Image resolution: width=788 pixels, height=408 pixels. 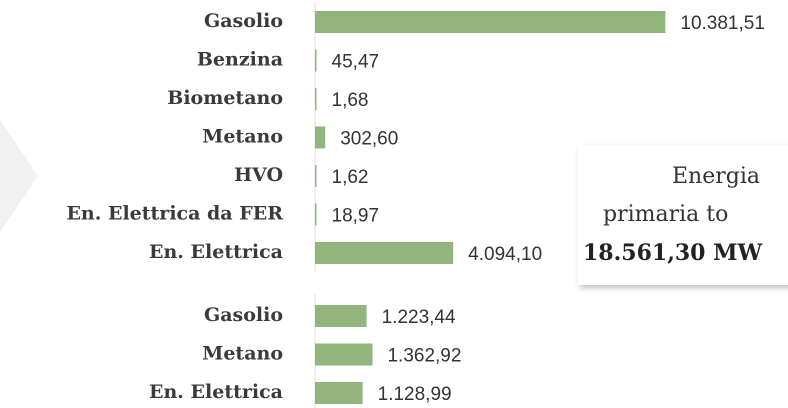 I want to click on category-label: Biometano, so click(x=225, y=98).